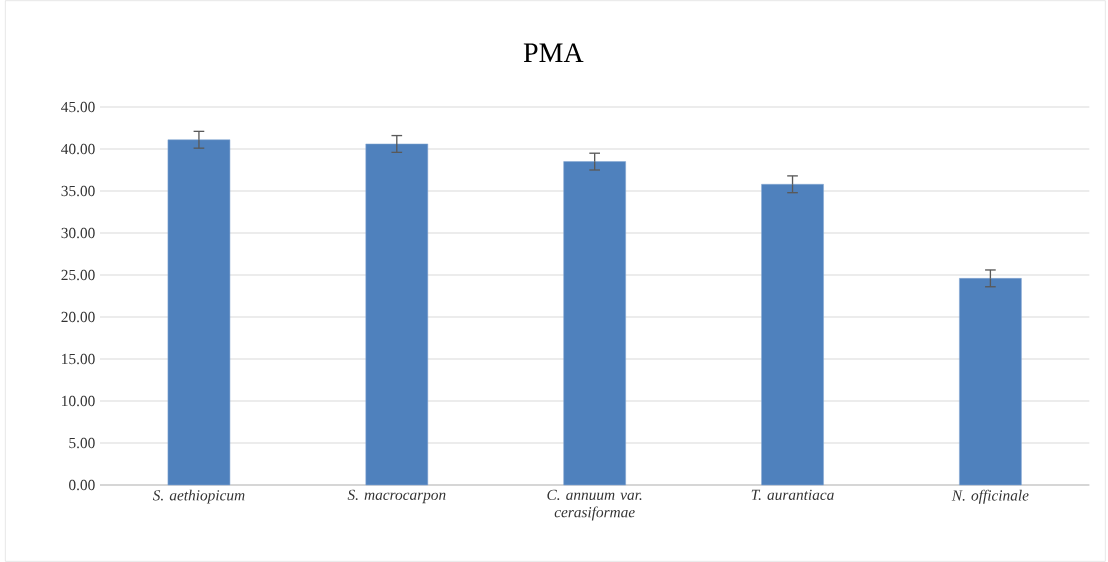  Describe the element at coordinates (198, 496) in the screenshot. I see `x-tick-label: S. aethiopicum` at that location.